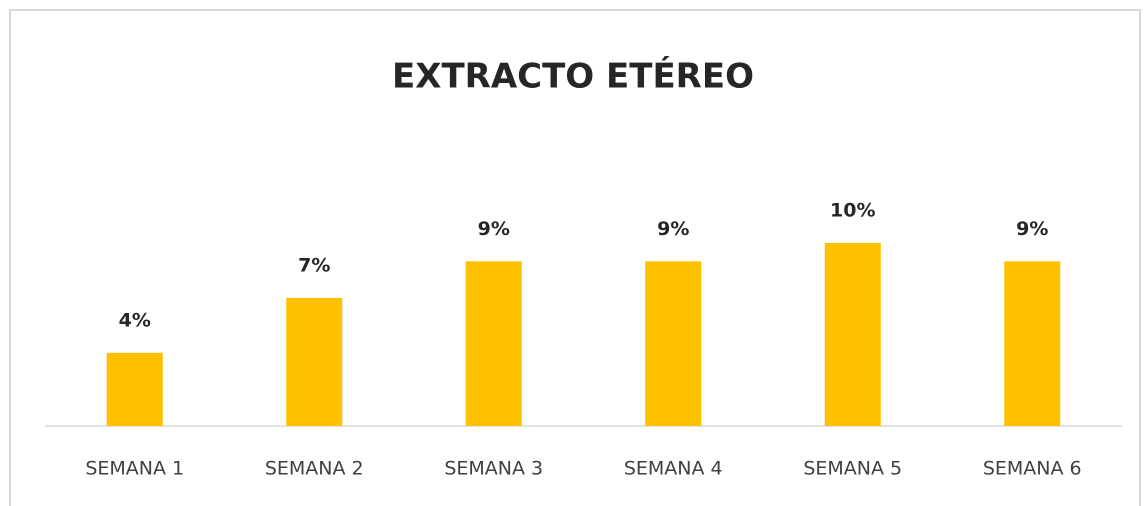 This screenshot has width=1146, height=506. What do you see at coordinates (493, 469) in the screenshot?
I see `x-tick-label: SEMANA 3` at bounding box center [493, 469].